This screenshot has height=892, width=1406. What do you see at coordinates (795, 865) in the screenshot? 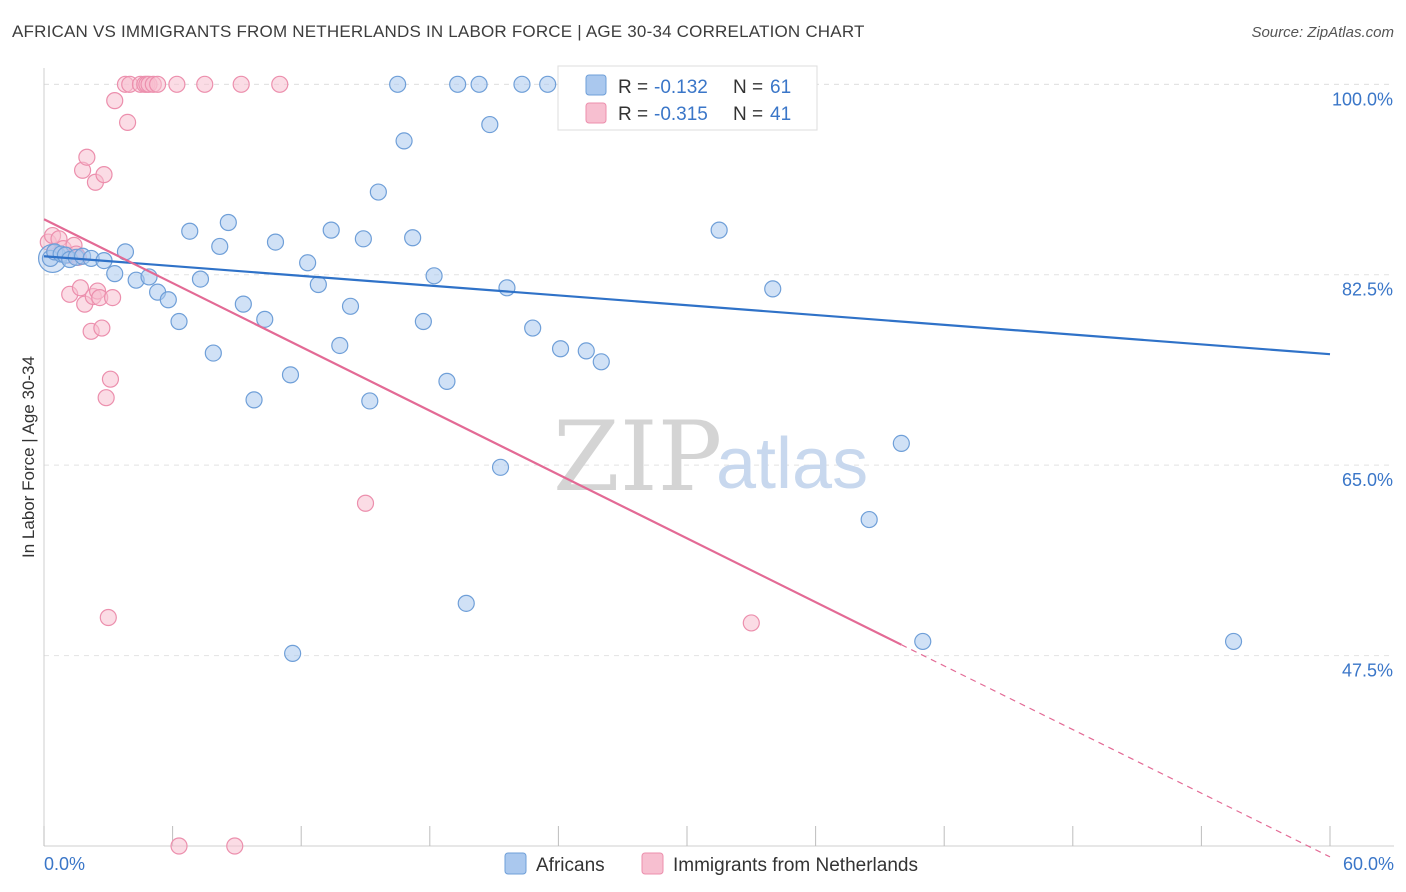
I see `series-legend-label-netherlands: Immigrants from Netherlands` at bounding box center [795, 865].